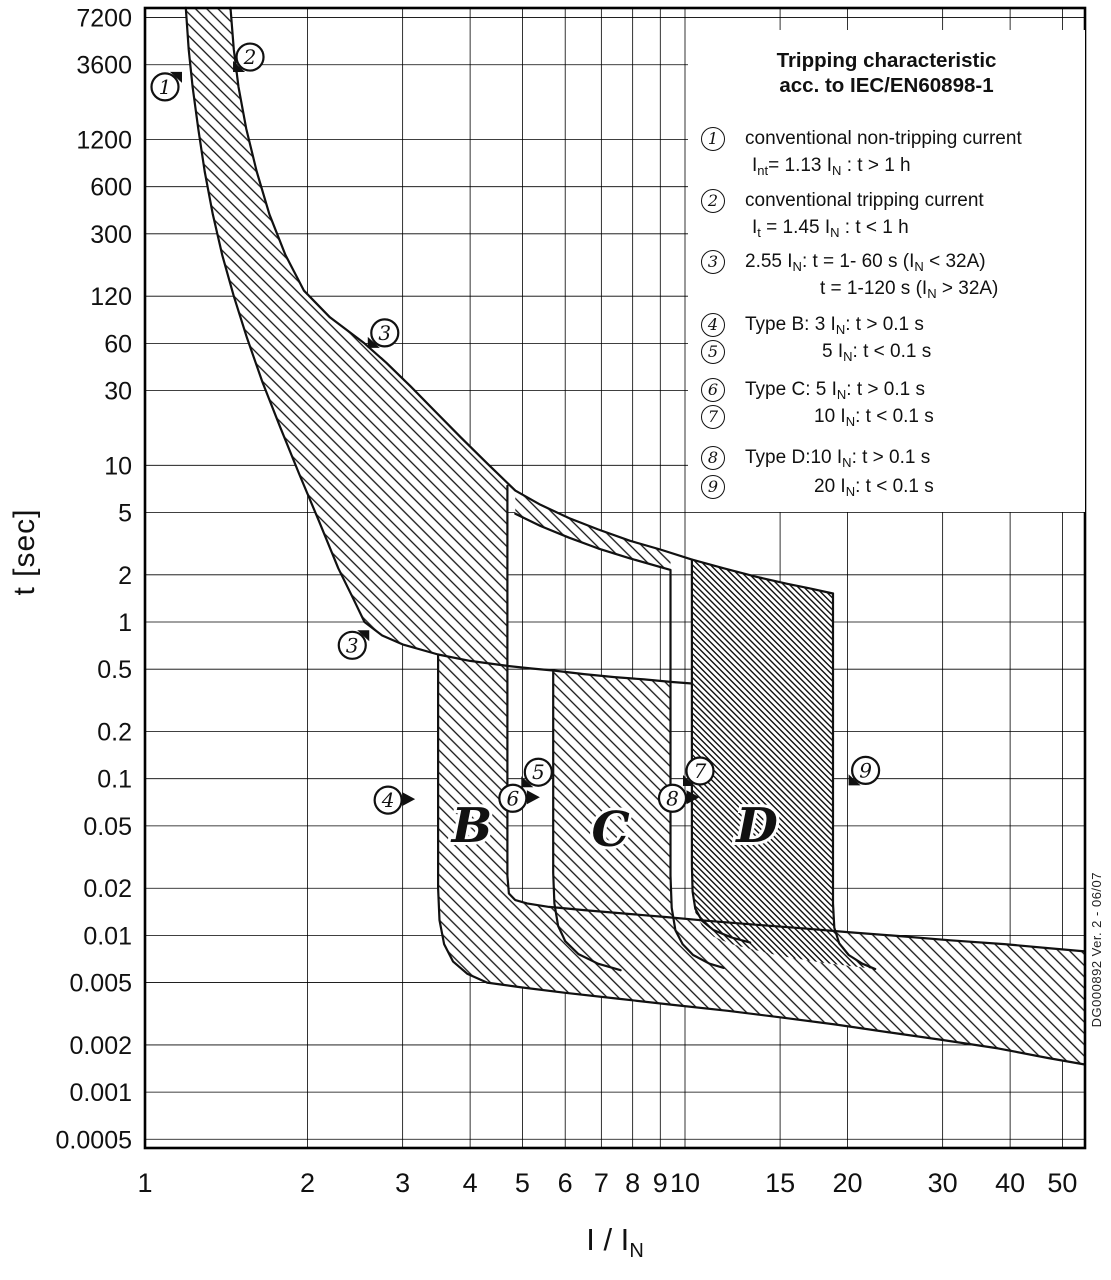 The height and width of the screenshot is (1280, 1111). I want to click on marker-number: 1, so click(165, 87).